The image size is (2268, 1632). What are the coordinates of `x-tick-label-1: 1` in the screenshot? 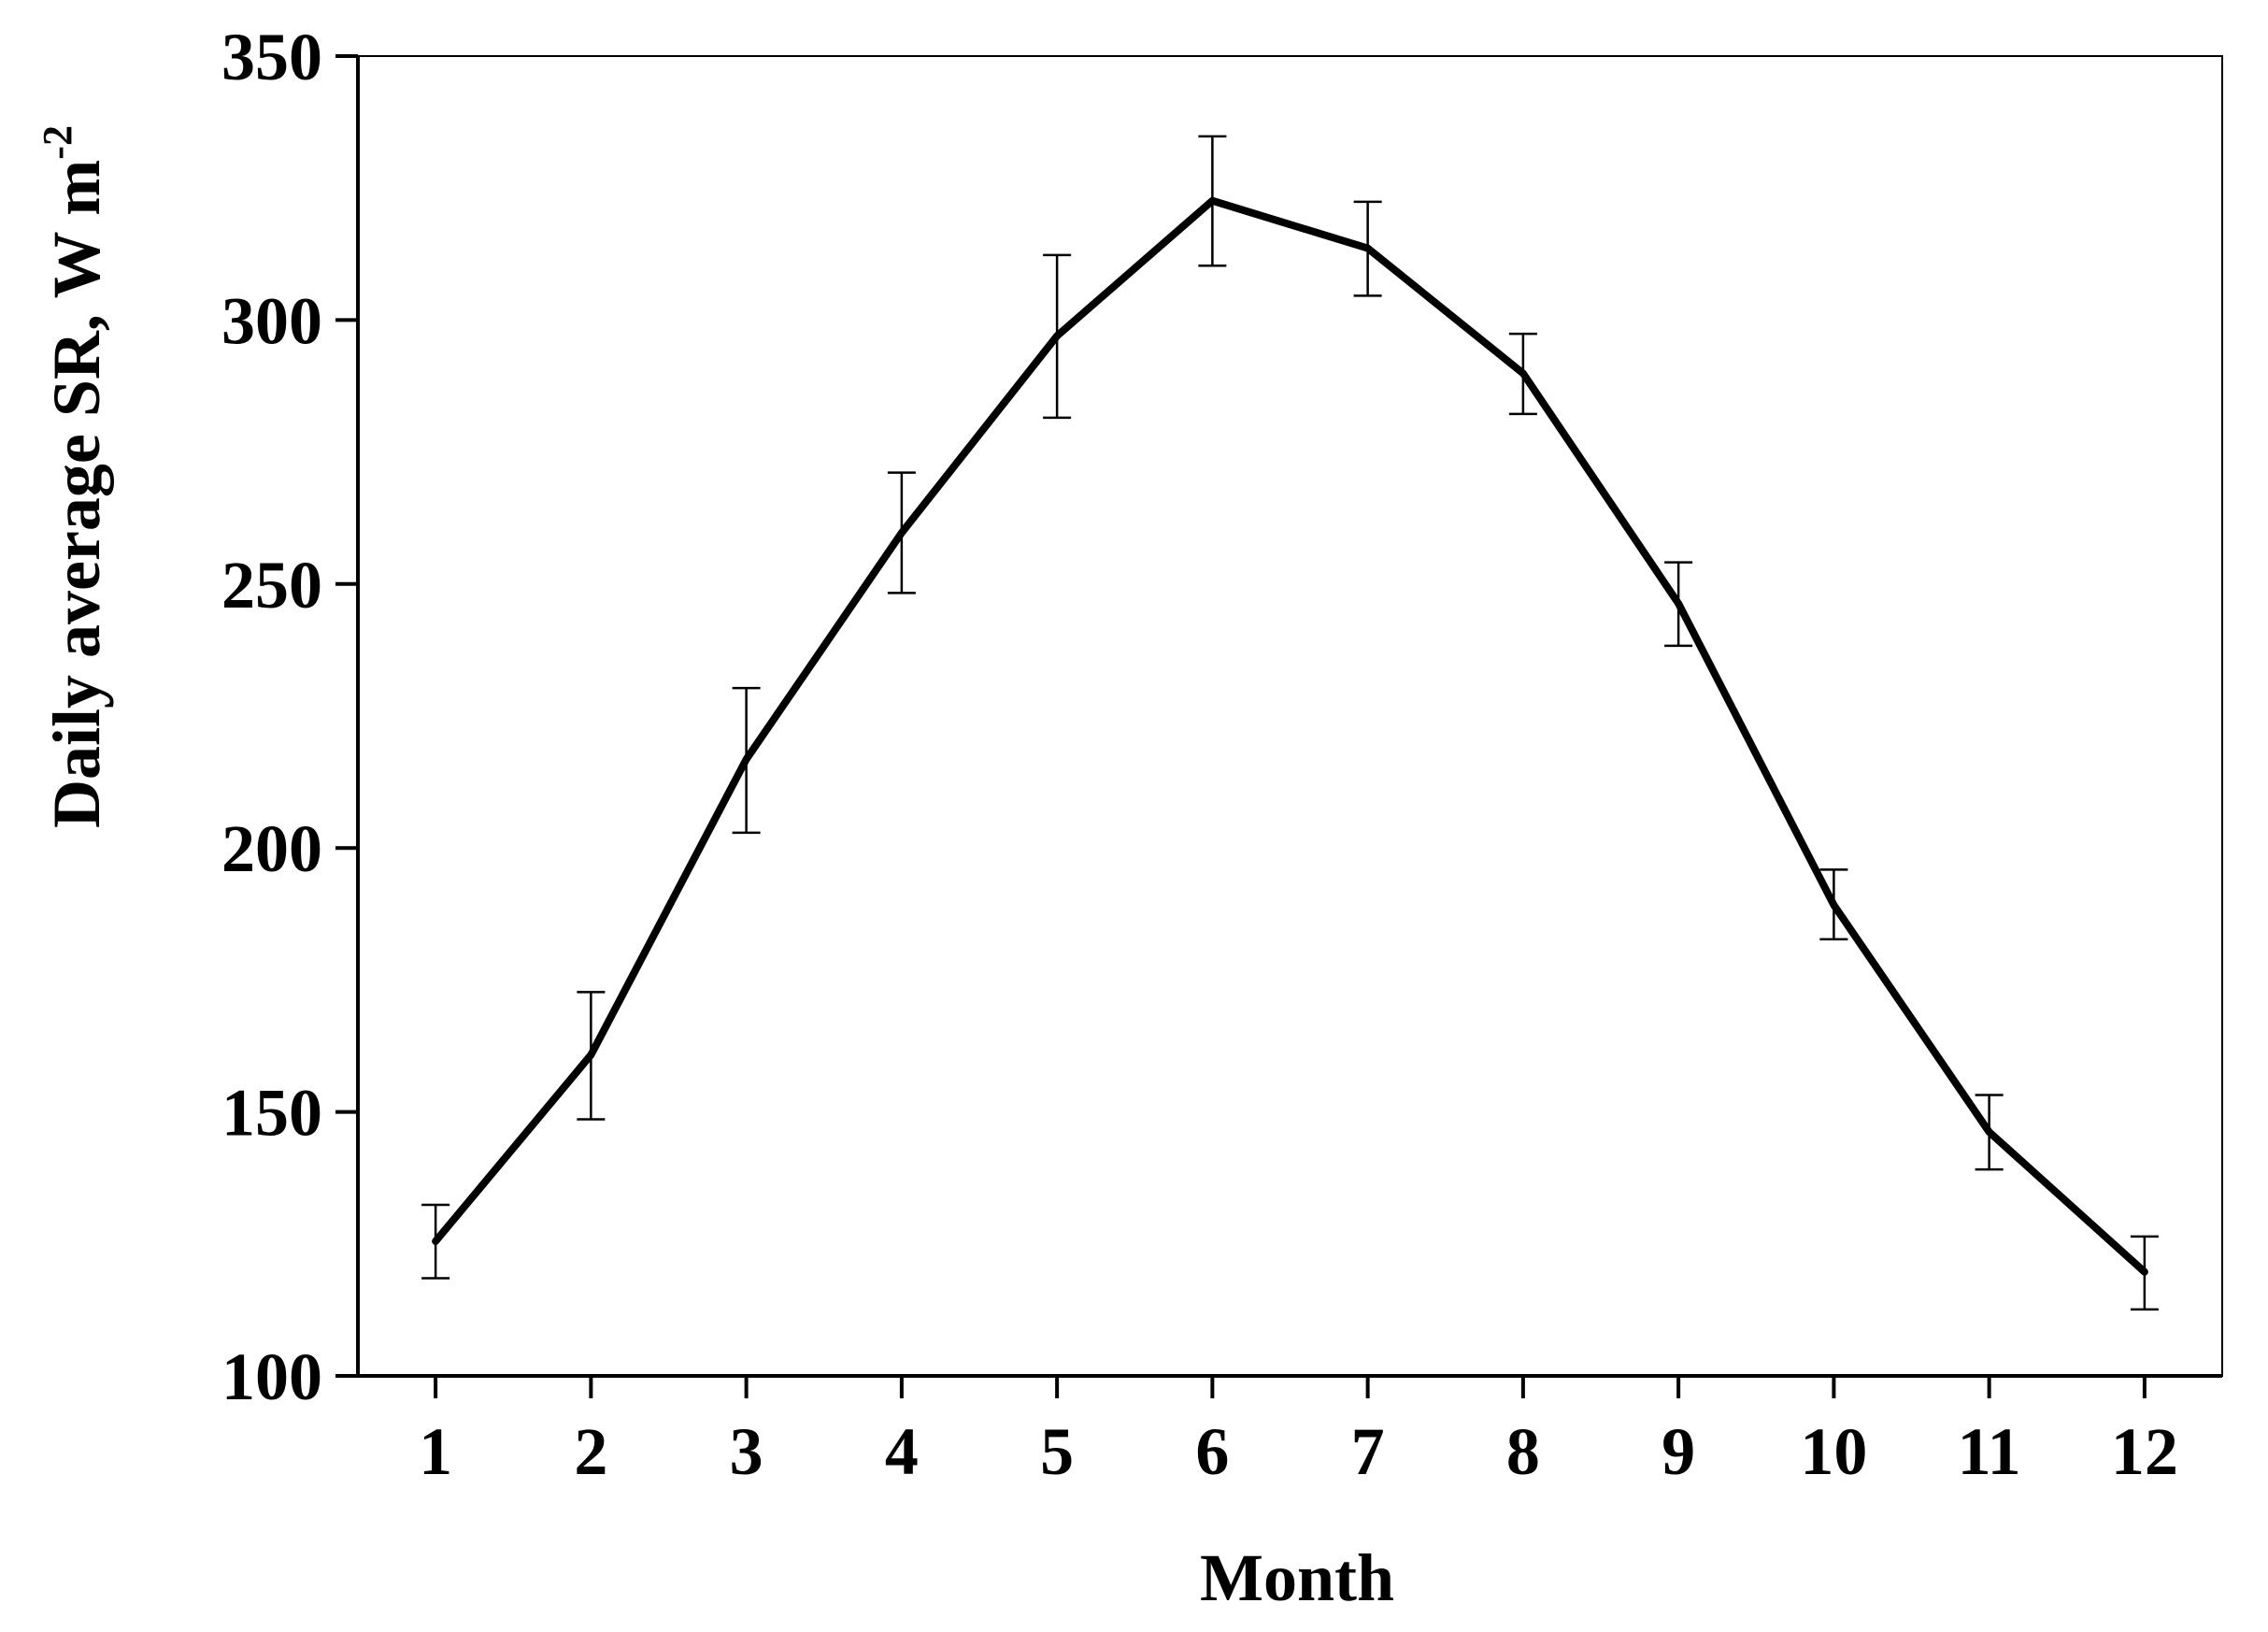 It's located at (435, 1451).